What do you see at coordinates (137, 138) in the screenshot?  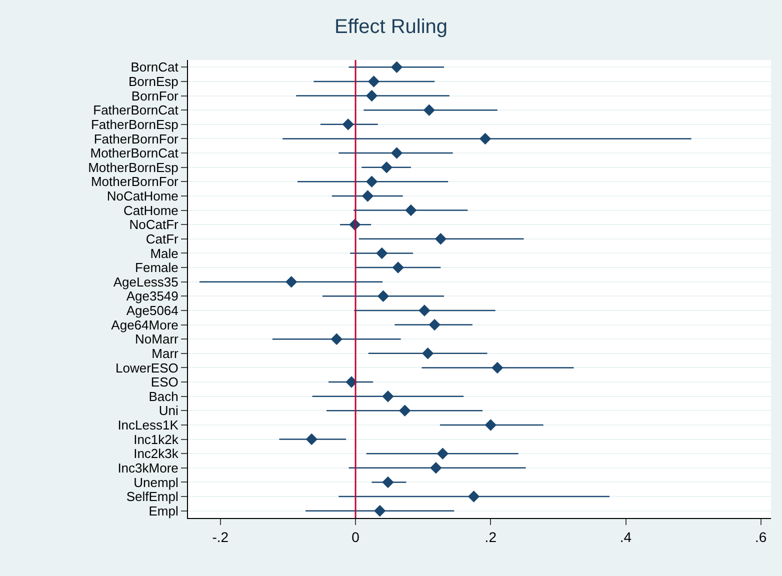 I see `y-tick-label: FatherBornFor` at bounding box center [137, 138].